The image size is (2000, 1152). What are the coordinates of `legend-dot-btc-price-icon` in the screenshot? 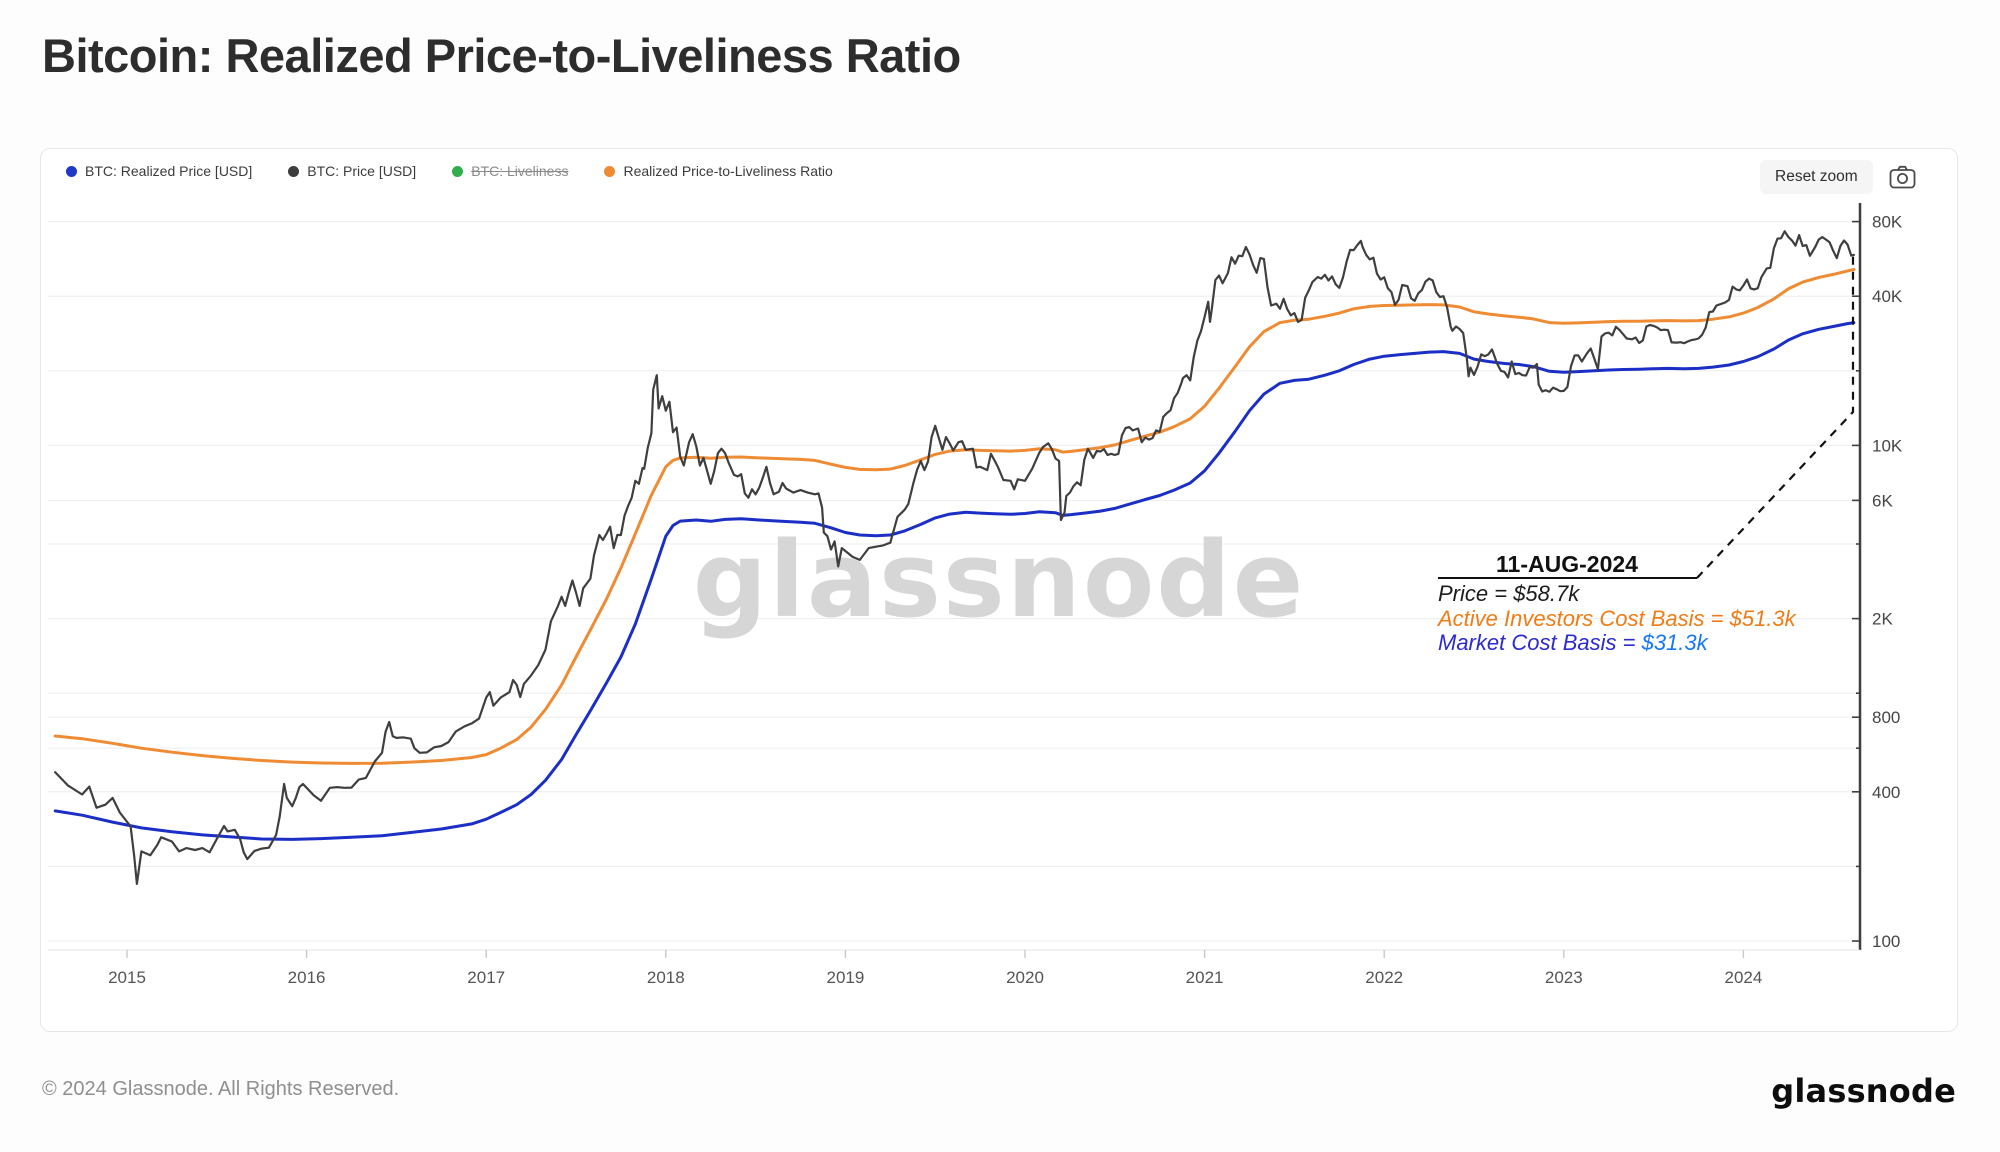 It's located at (294, 171).